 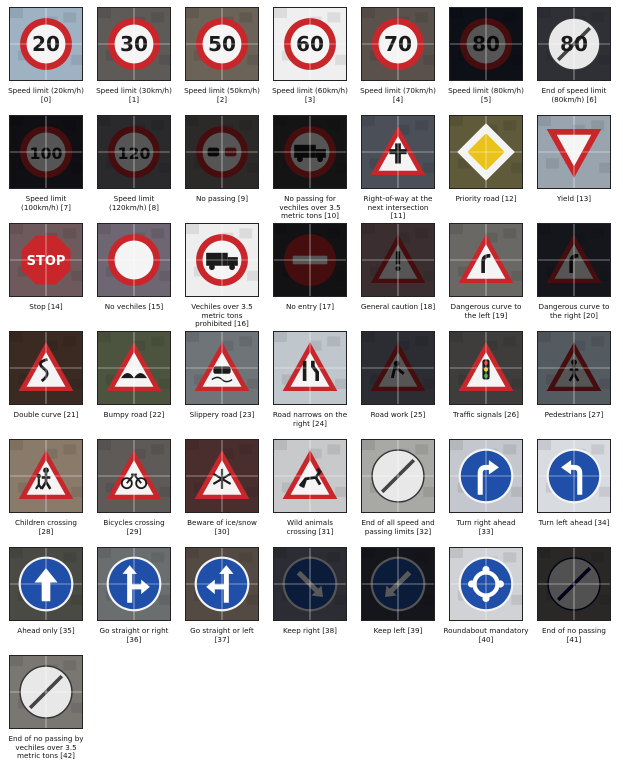 I want to click on sign-caption: Turn left ahead [34], so click(x=574, y=522).